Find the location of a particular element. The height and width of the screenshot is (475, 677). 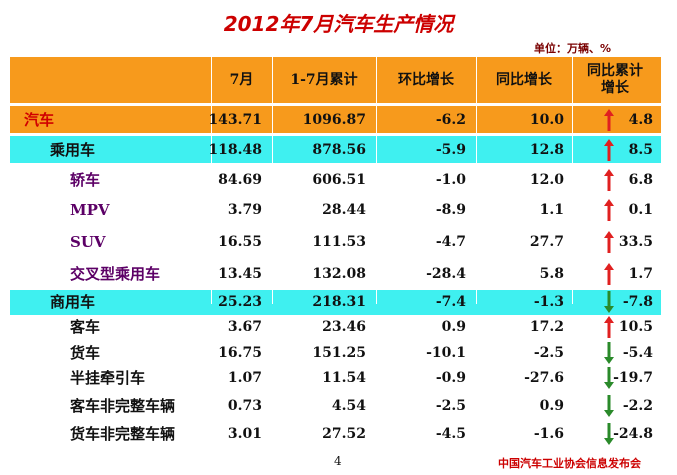

table-cell: 16.55 is located at coordinates (240, 242).